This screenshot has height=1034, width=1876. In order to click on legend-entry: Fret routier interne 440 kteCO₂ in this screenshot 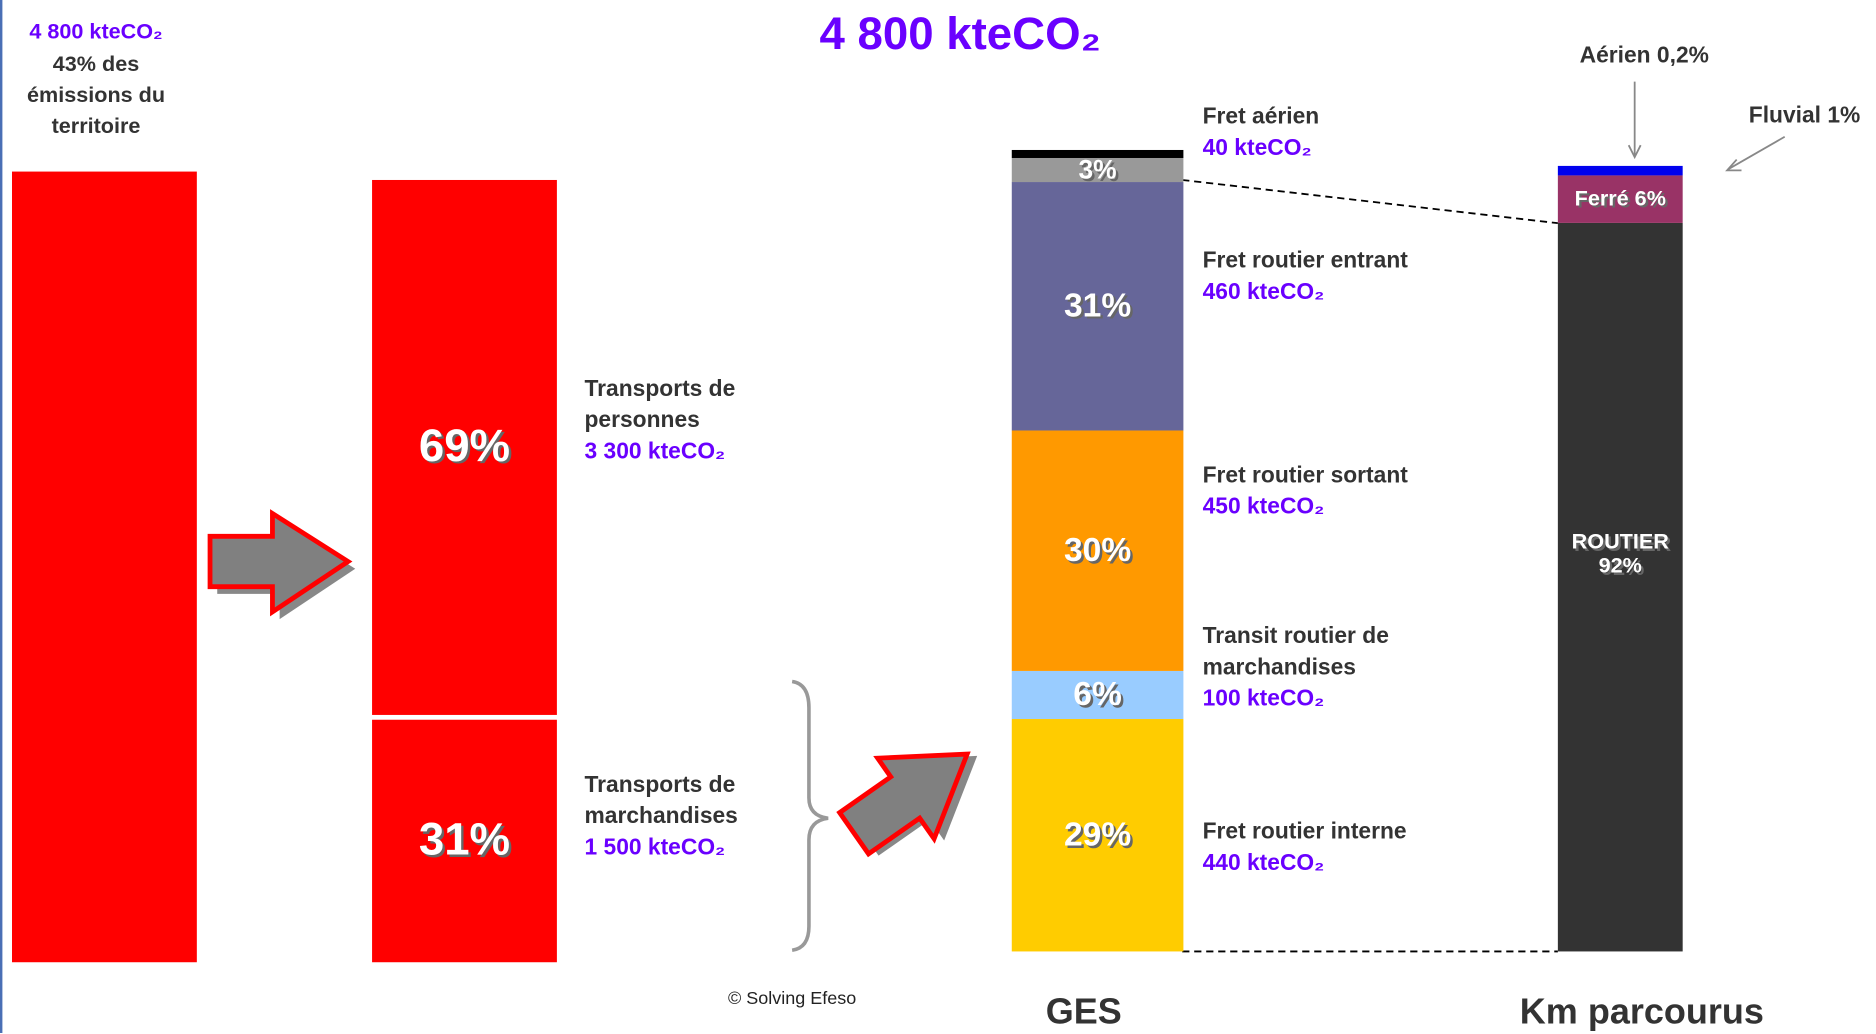, I will do `click(1305, 848)`.